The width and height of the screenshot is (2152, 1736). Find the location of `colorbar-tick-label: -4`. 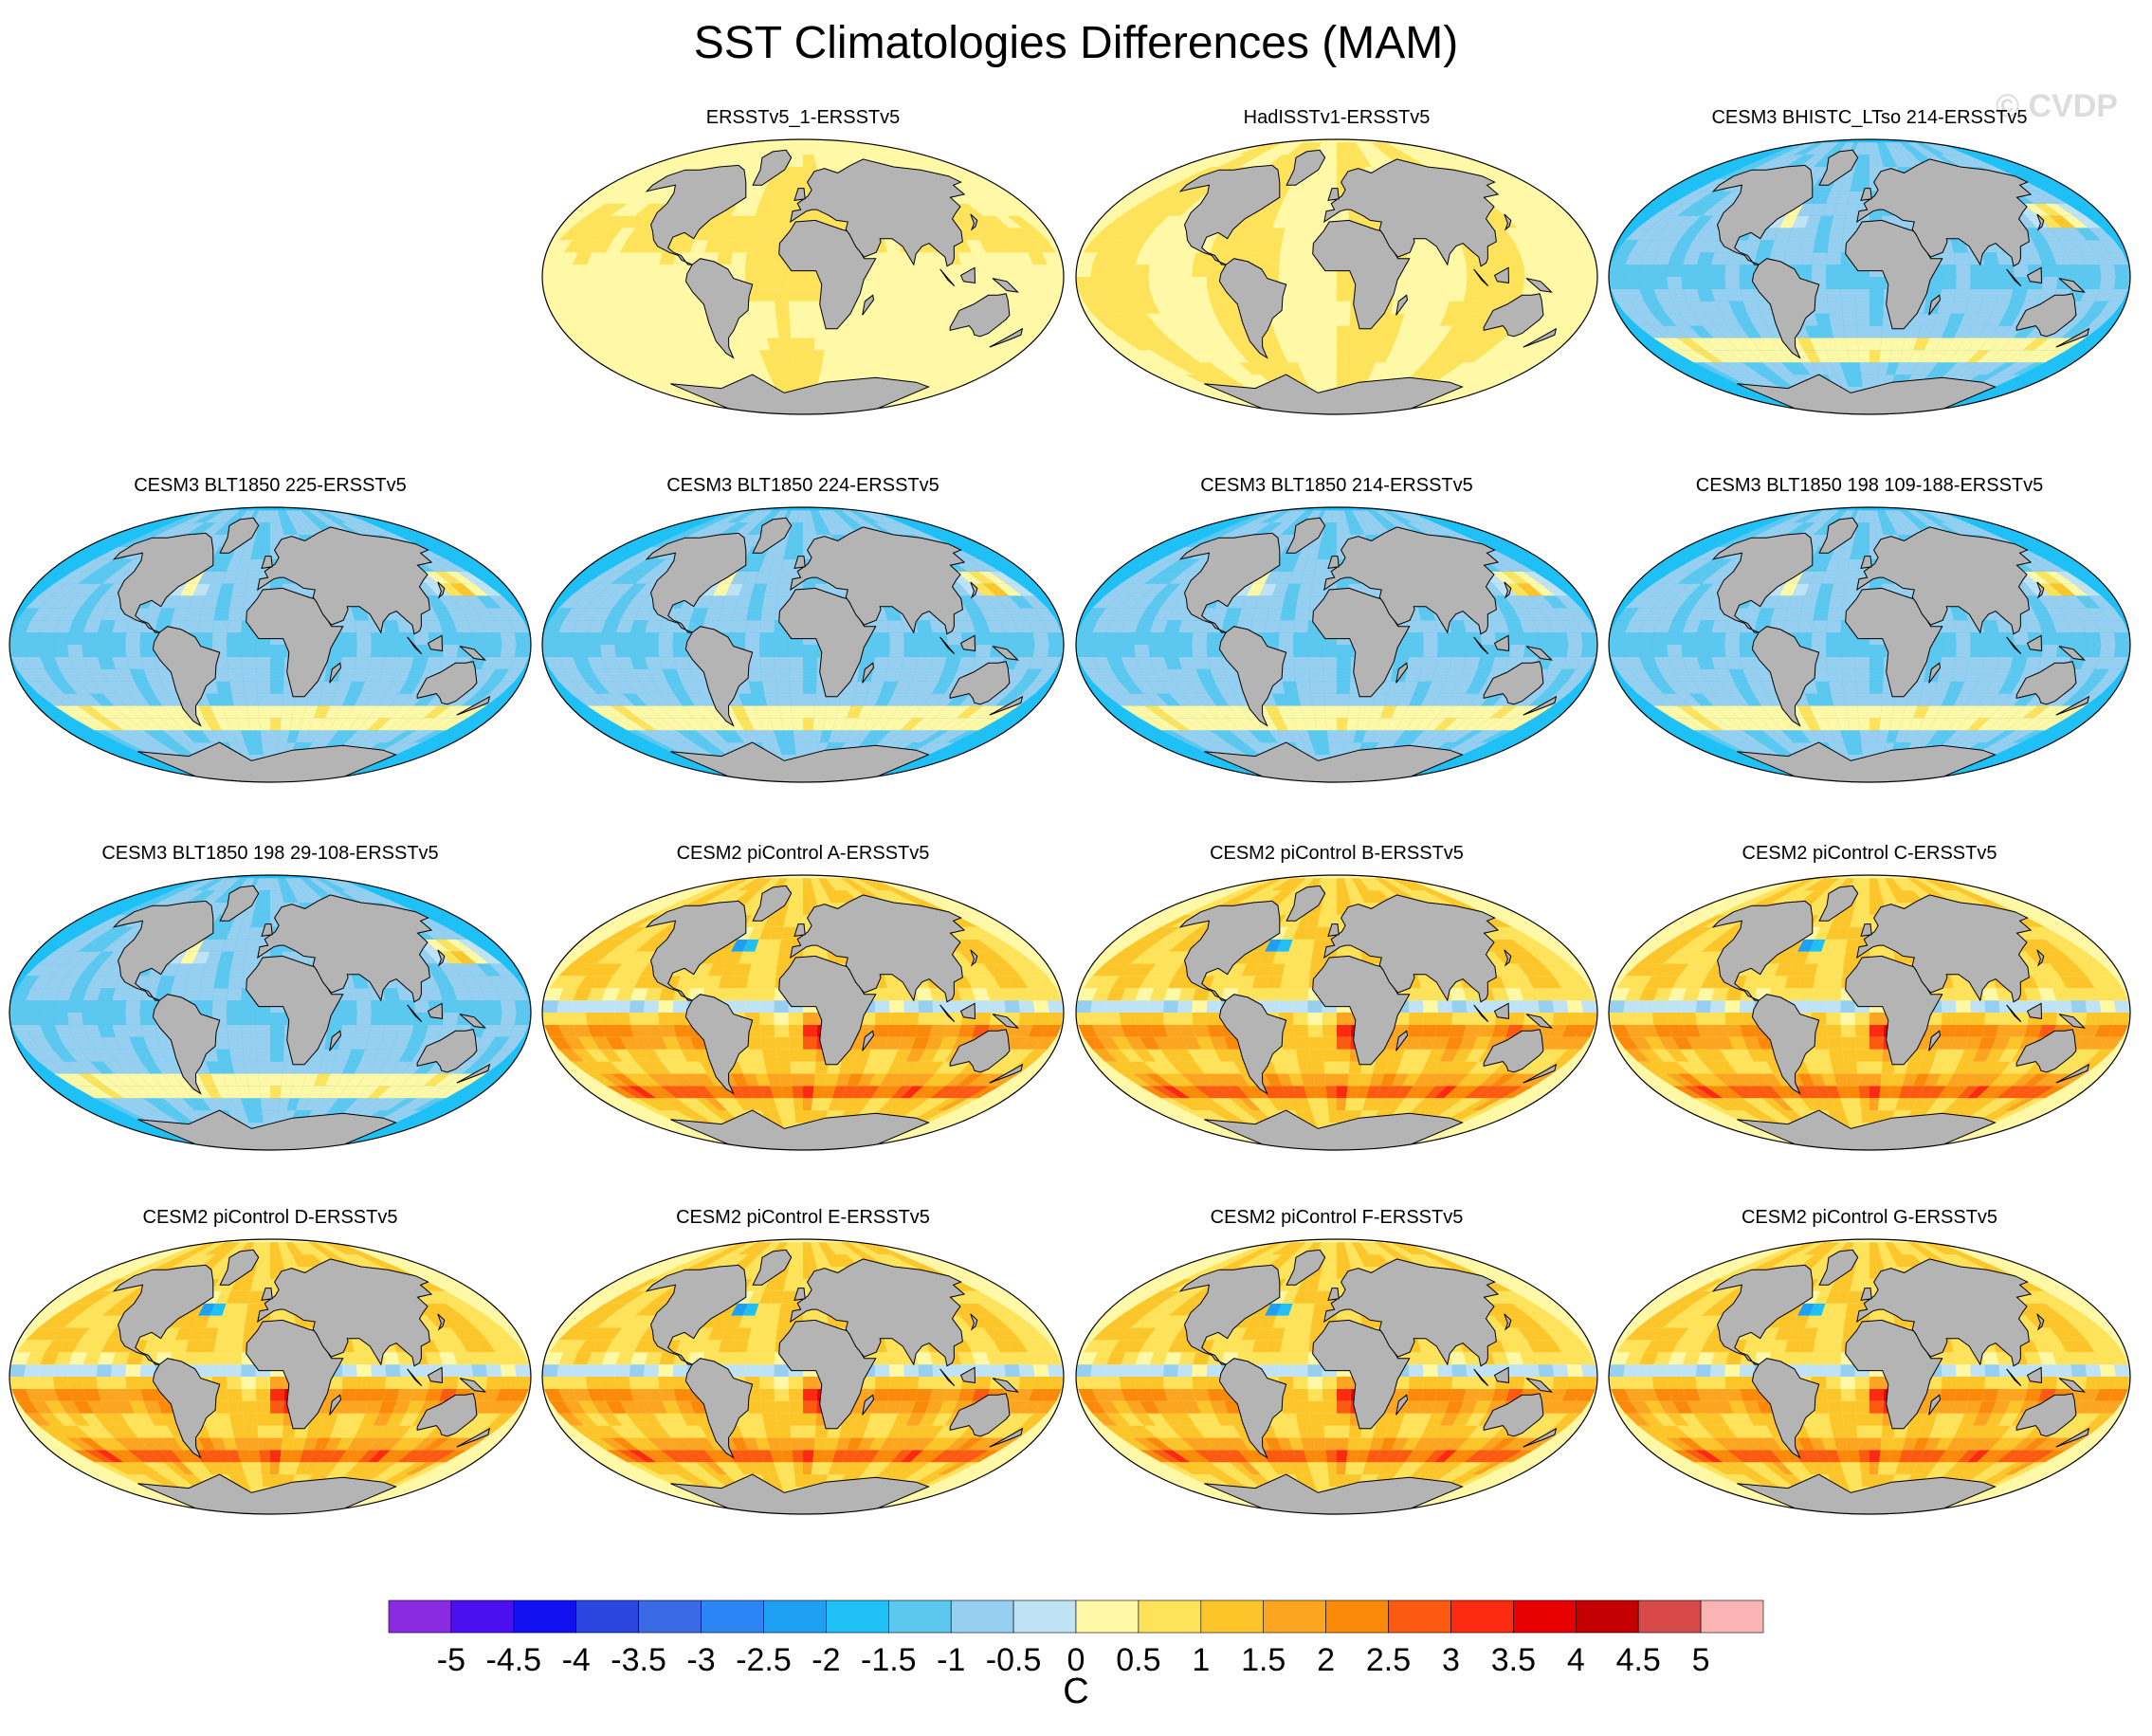

colorbar-tick-label: -4 is located at coordinates (577, 1660).